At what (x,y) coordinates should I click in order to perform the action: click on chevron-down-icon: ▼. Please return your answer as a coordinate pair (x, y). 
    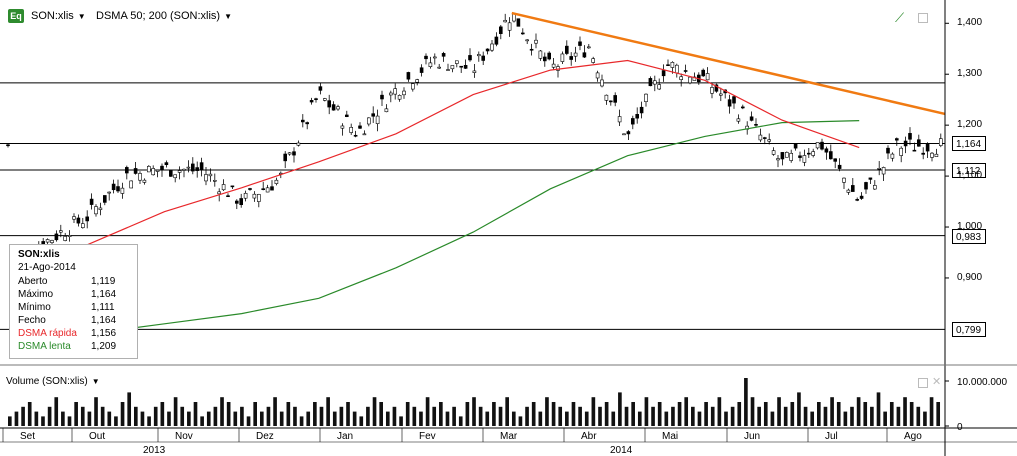
    Looking at the image, I should click on (95, 381).